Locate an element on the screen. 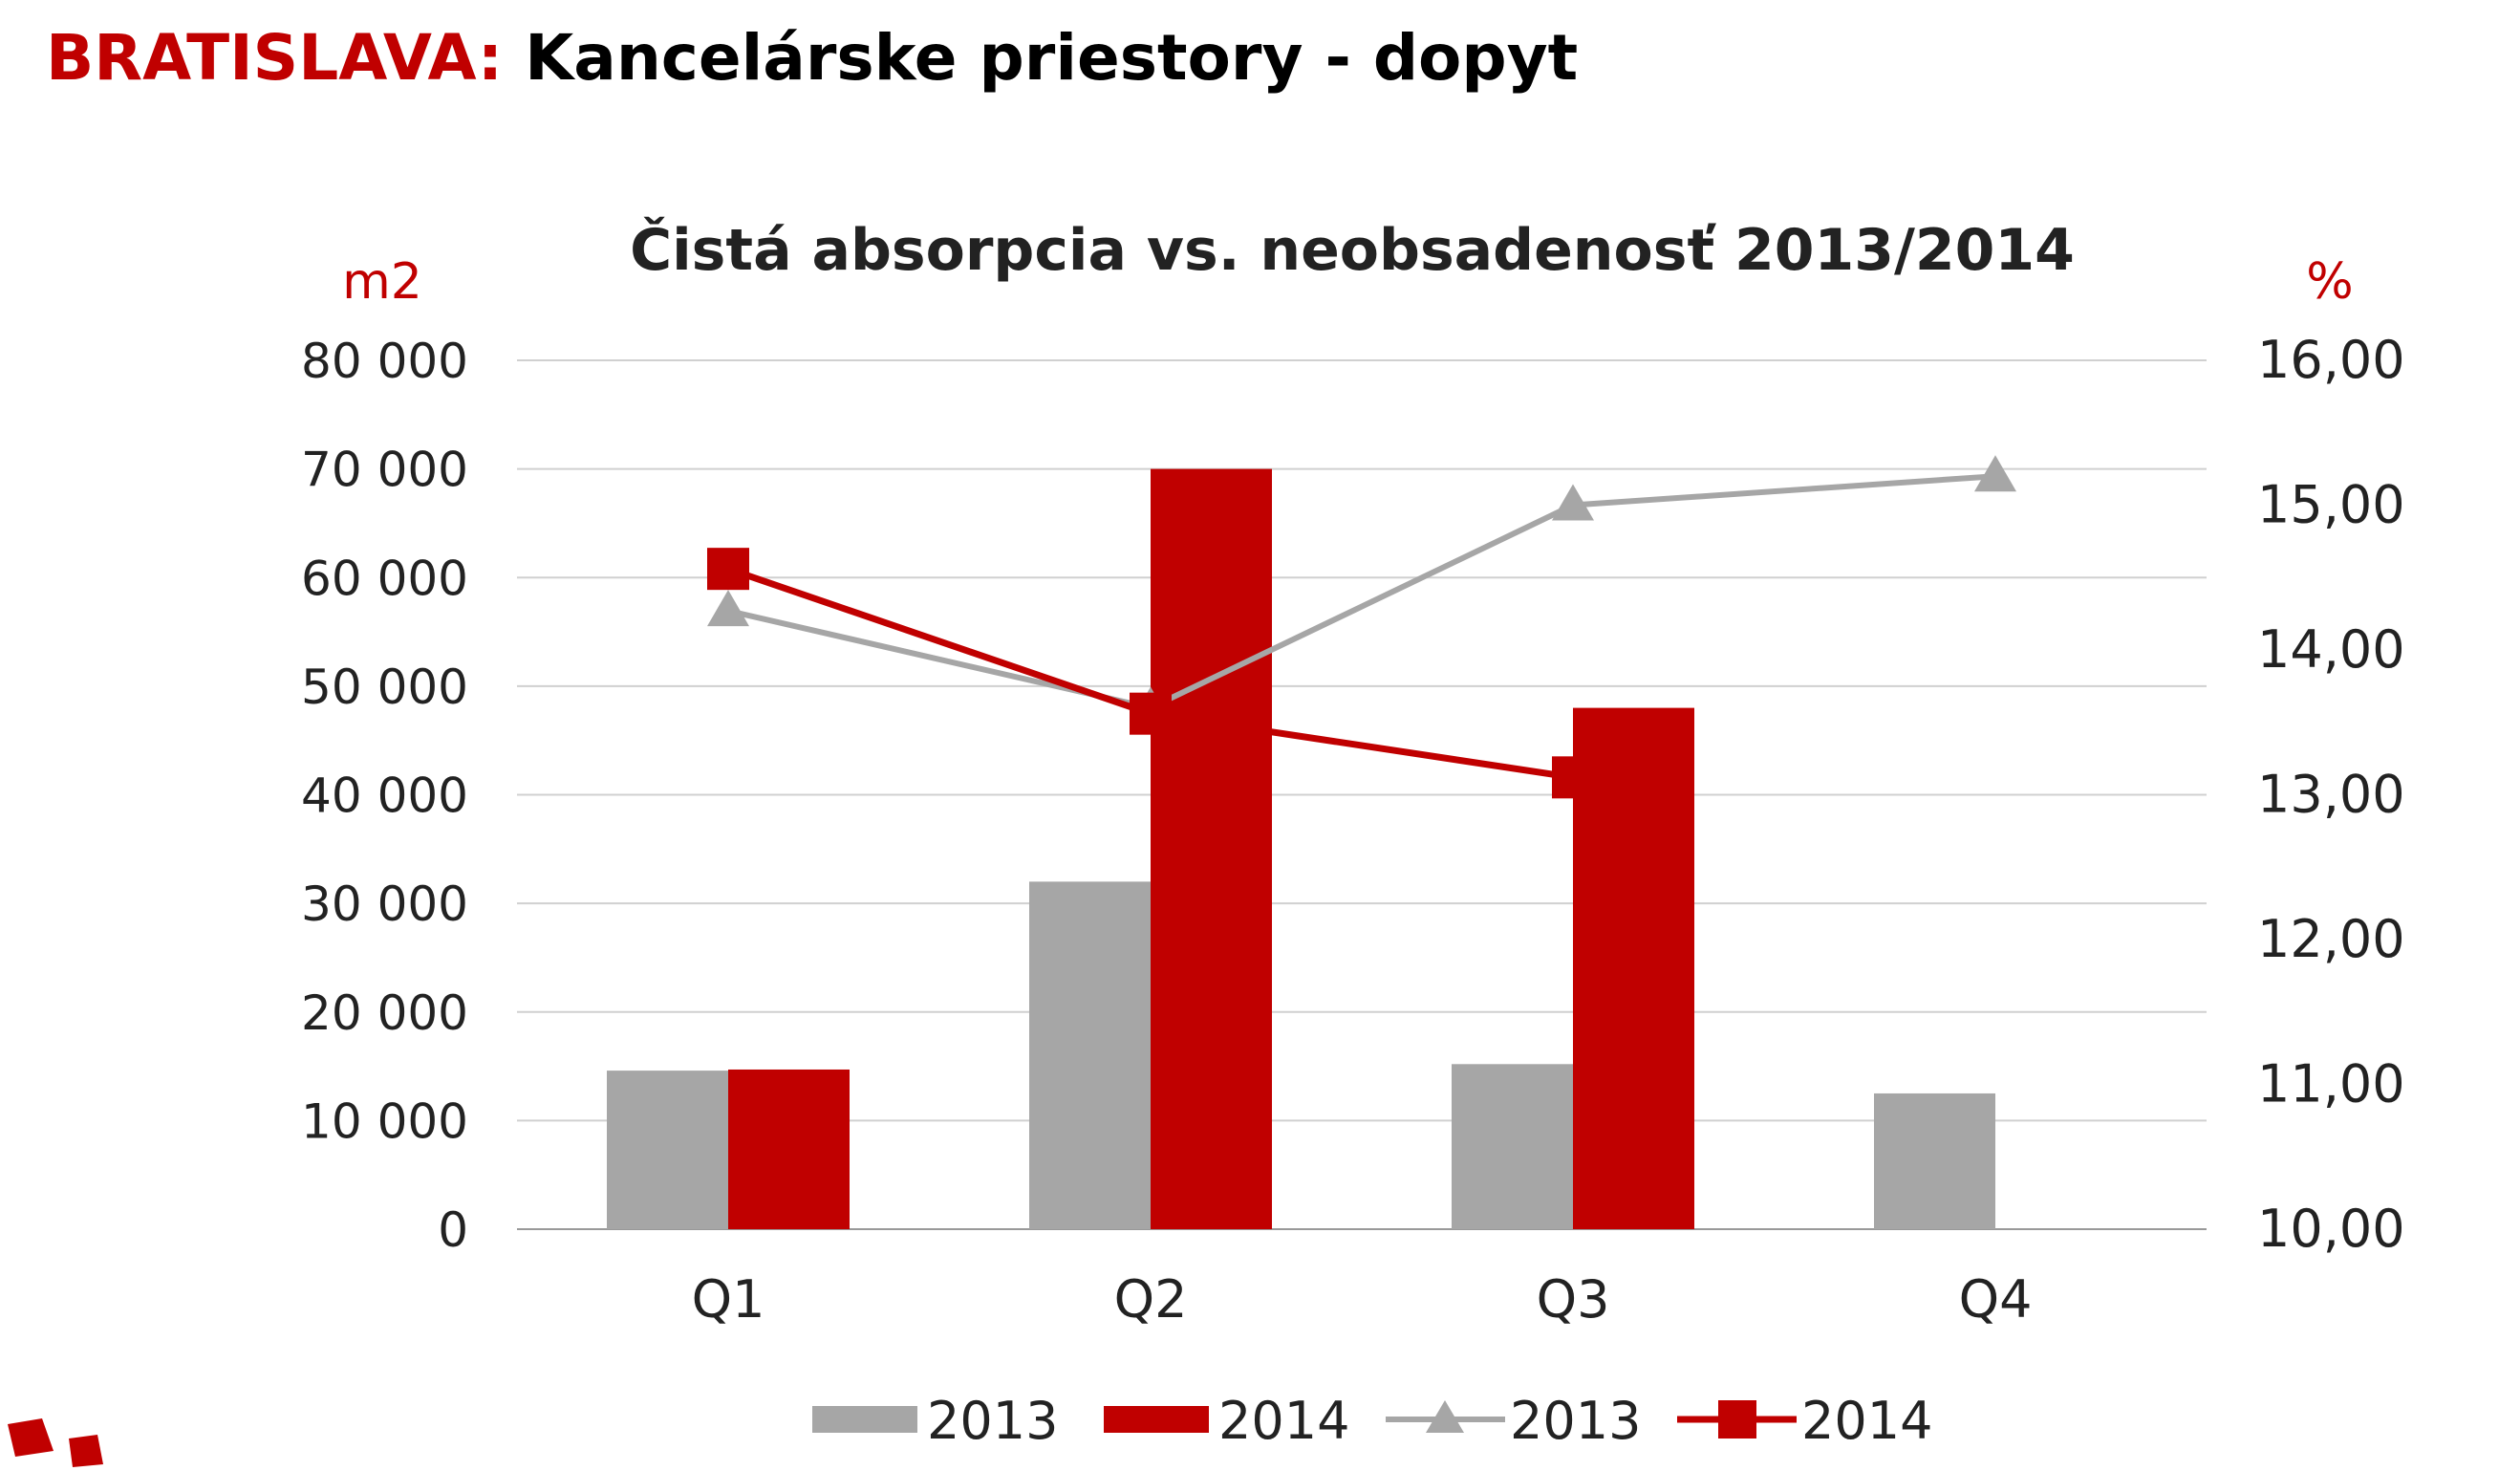  bar-2013-Q2 is located at coordinates (1090, 1055).